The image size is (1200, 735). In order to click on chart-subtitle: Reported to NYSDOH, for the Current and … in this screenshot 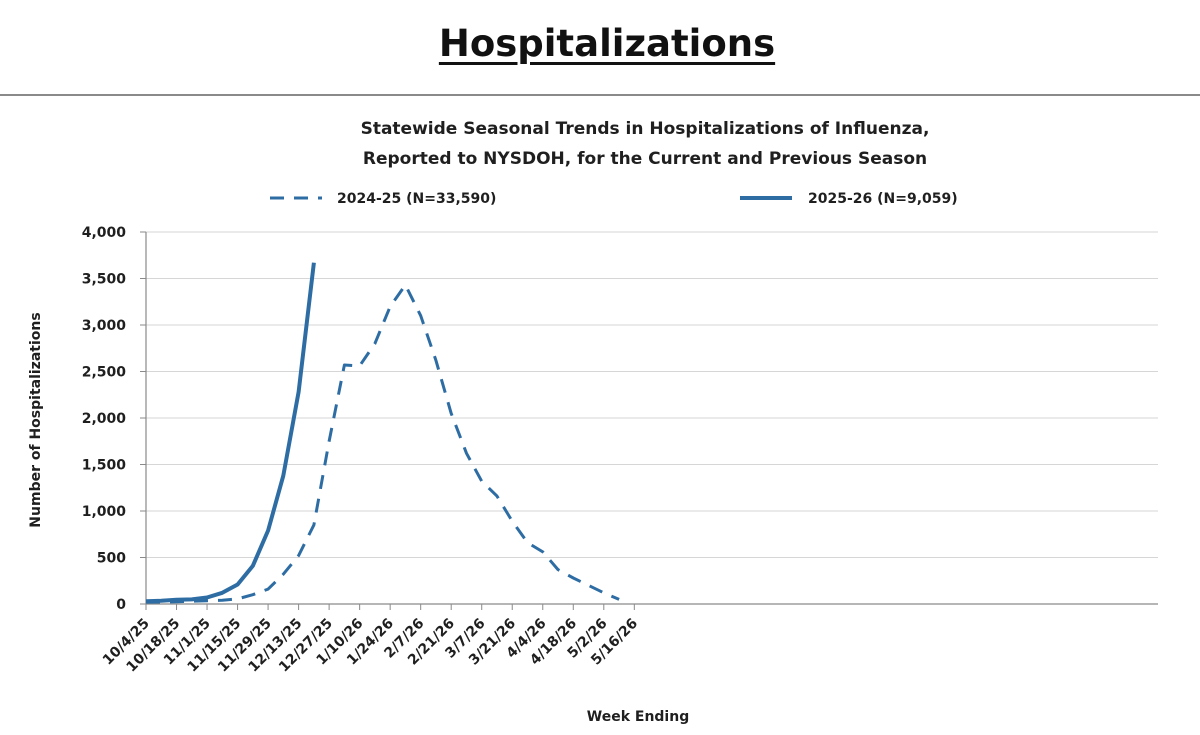, I will do `click(645, 159)`.